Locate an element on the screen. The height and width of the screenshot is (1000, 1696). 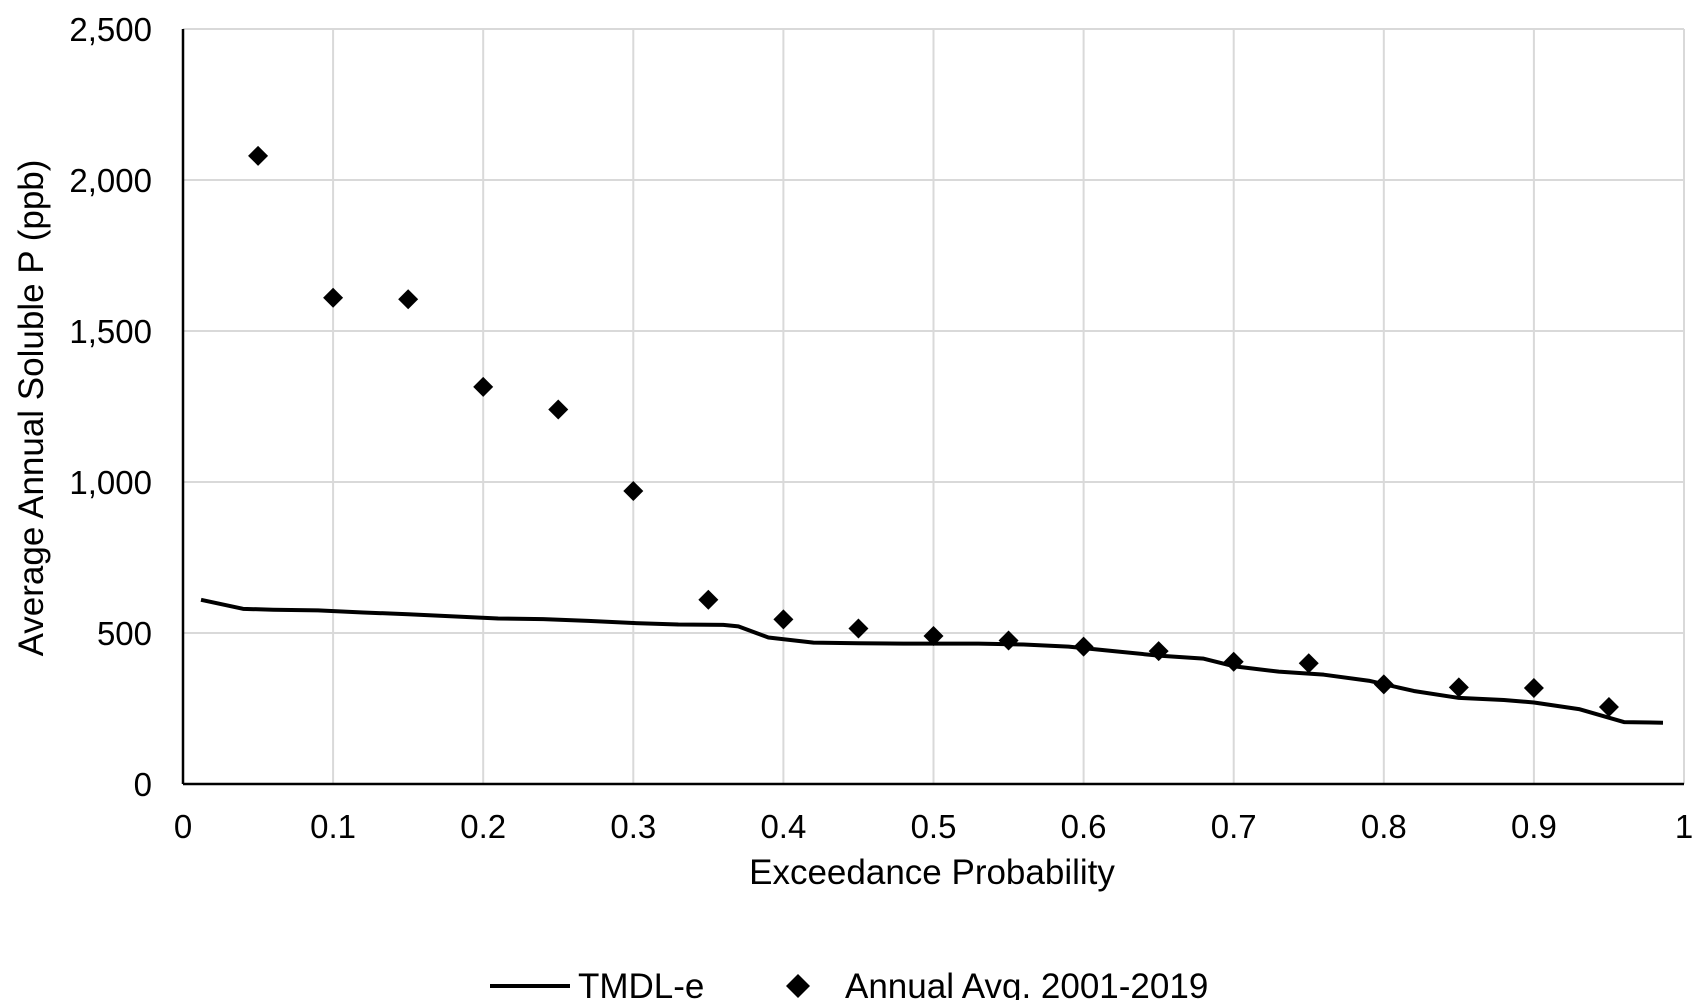
y-tick-labels: 0 500 1,000 1,500 2,000 2,500 is located at coordinates (110, 407).